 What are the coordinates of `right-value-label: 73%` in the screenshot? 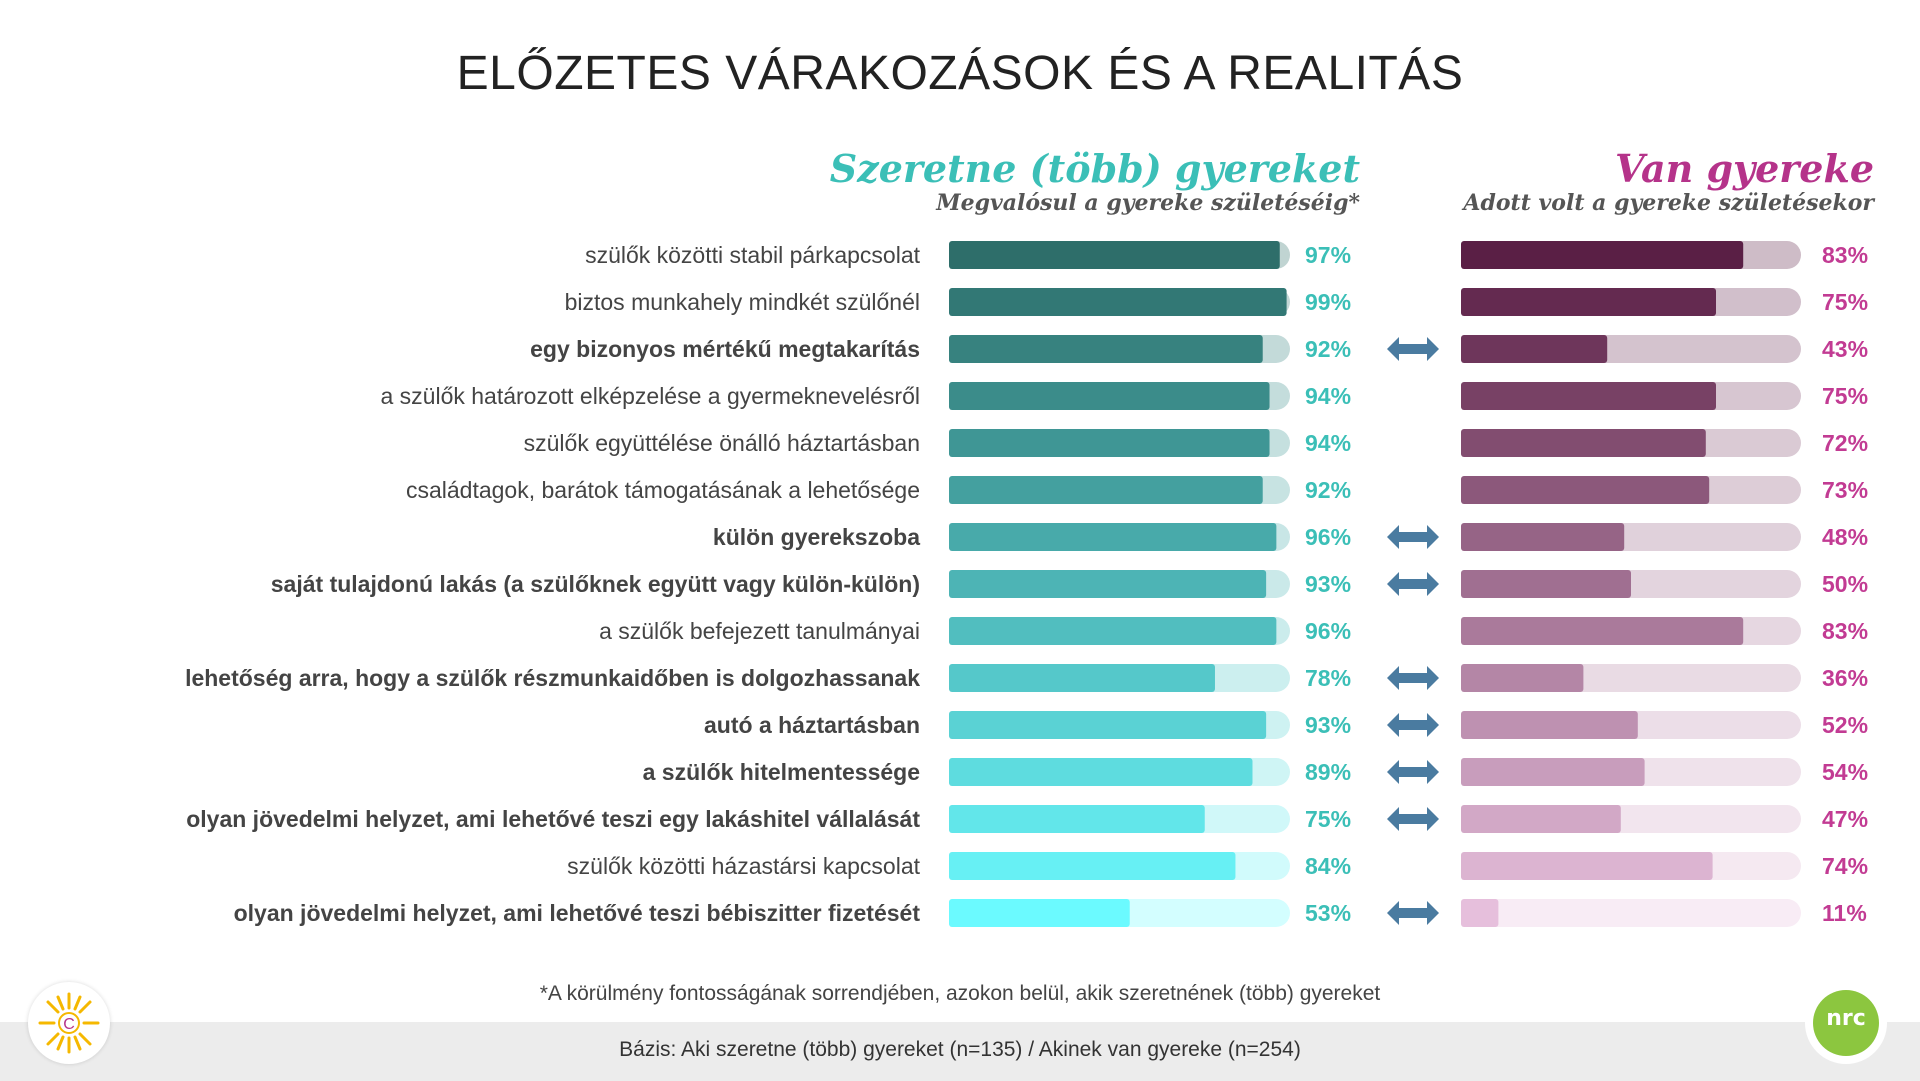 It's located at (1845, 490).